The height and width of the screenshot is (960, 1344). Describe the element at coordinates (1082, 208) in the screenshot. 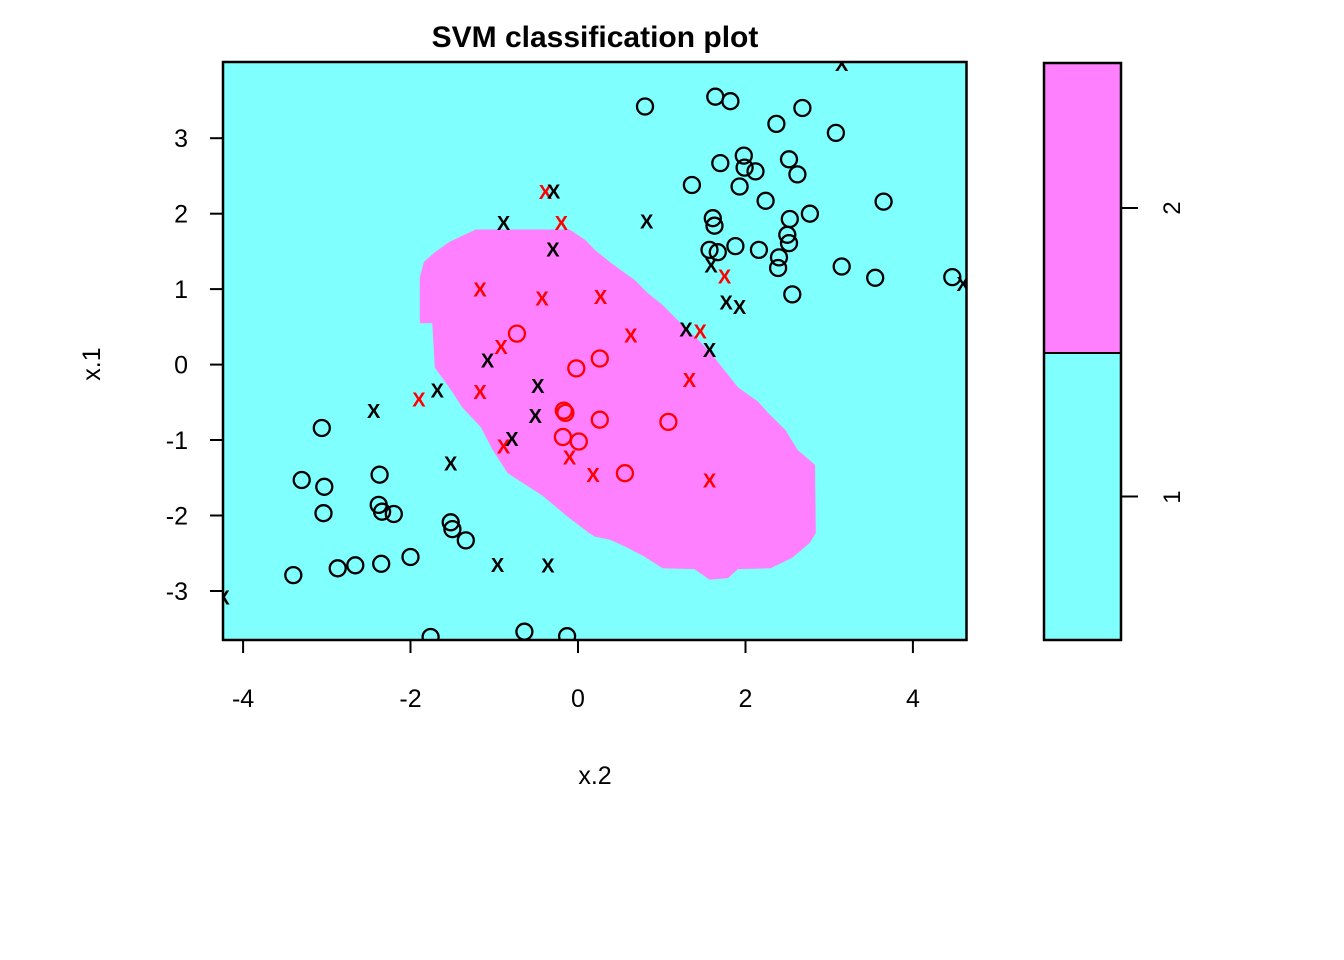

I see `legend-swatch-class2` at that location.